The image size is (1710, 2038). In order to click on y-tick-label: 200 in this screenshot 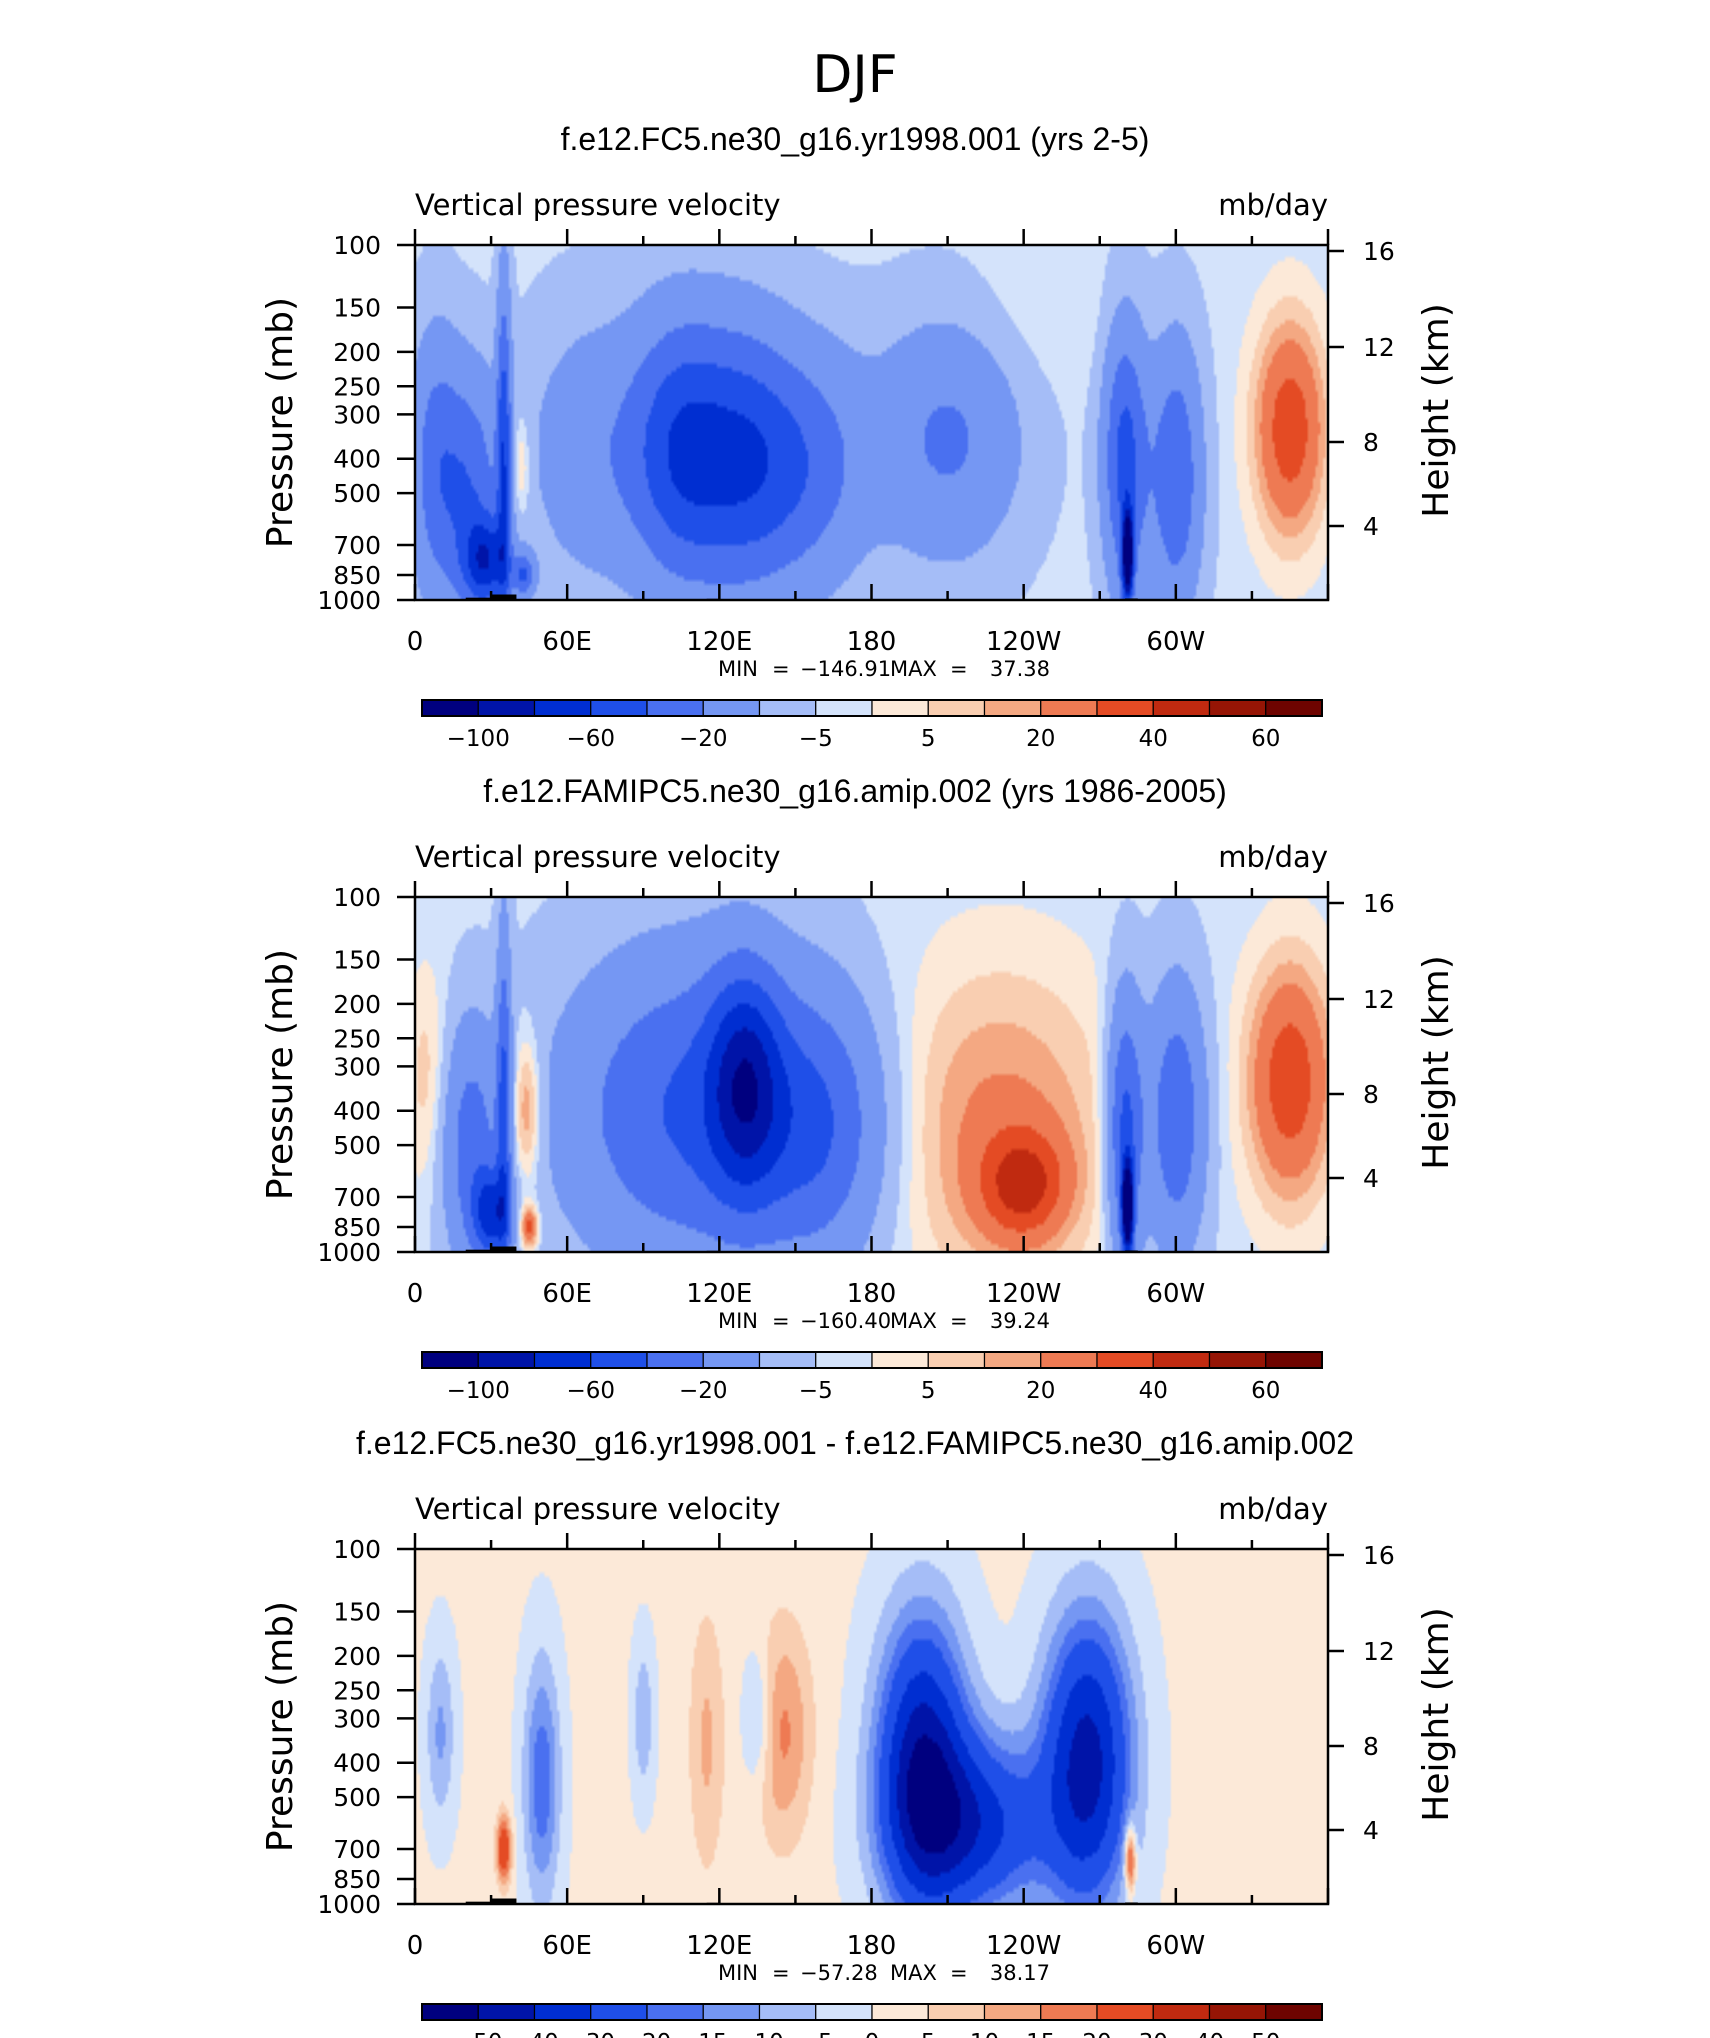, I will do `click(357, 1656)`.